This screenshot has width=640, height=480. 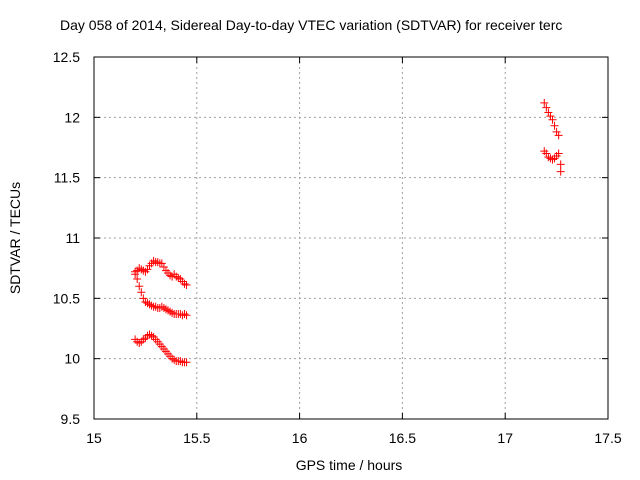 What do you see at coordinates (196, 438) in the screenshot?
I see `x-tick-label: 15.5` at bounding box center [196, 438].